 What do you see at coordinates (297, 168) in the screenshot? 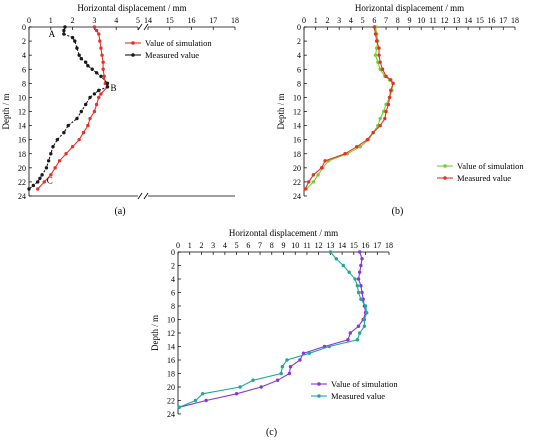
I see `y-tick-label: 20` at bounding box center [297, 168].